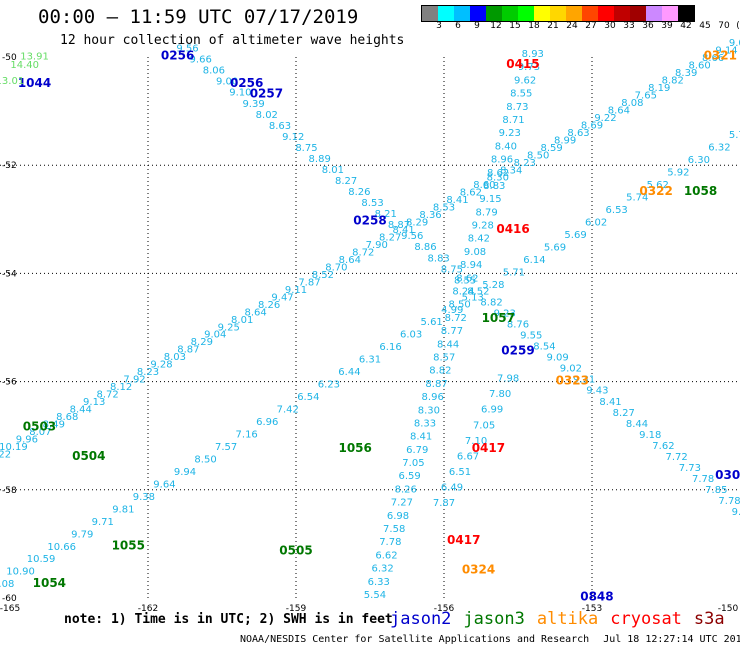 The width and height of the screenshot is (740, 650). I want to click on y-tick-label: -50, so click(9, 58).